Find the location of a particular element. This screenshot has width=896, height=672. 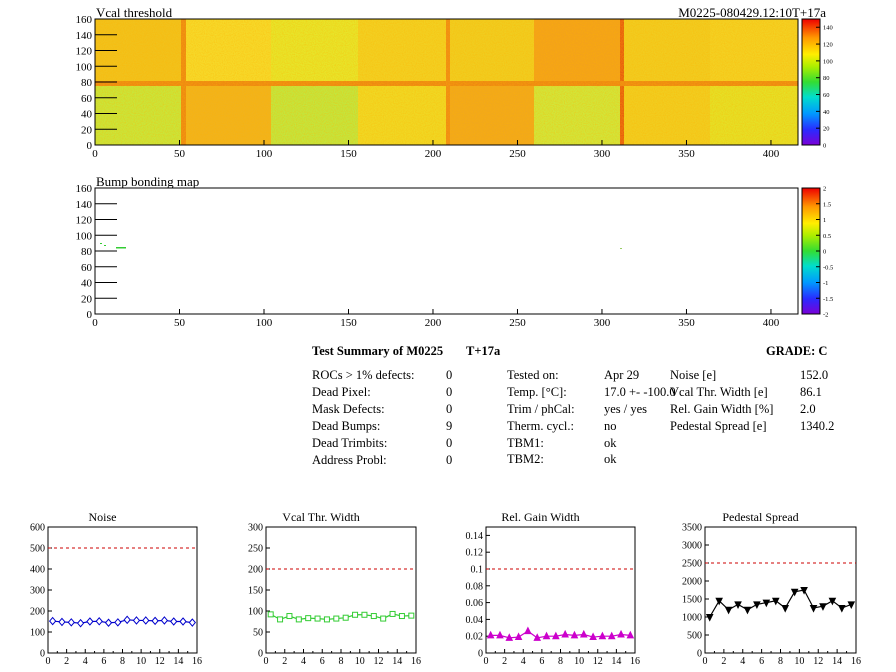

series-line is located at coordinates (780, 603).